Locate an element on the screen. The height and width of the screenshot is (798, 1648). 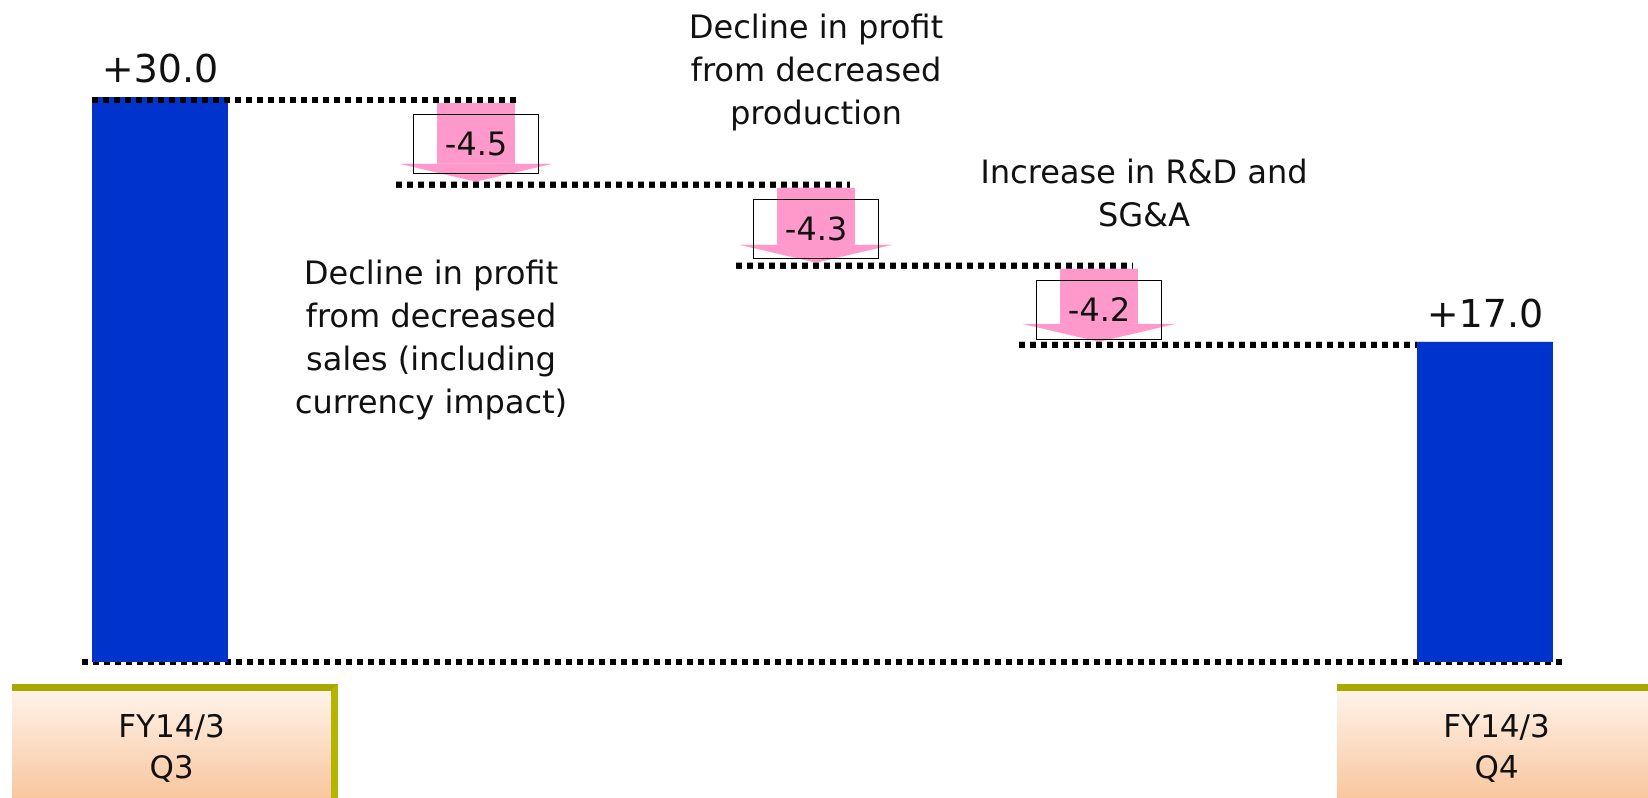
step-annotation: Increase in R&D and SG&A is located at coordinates (1144, 193).